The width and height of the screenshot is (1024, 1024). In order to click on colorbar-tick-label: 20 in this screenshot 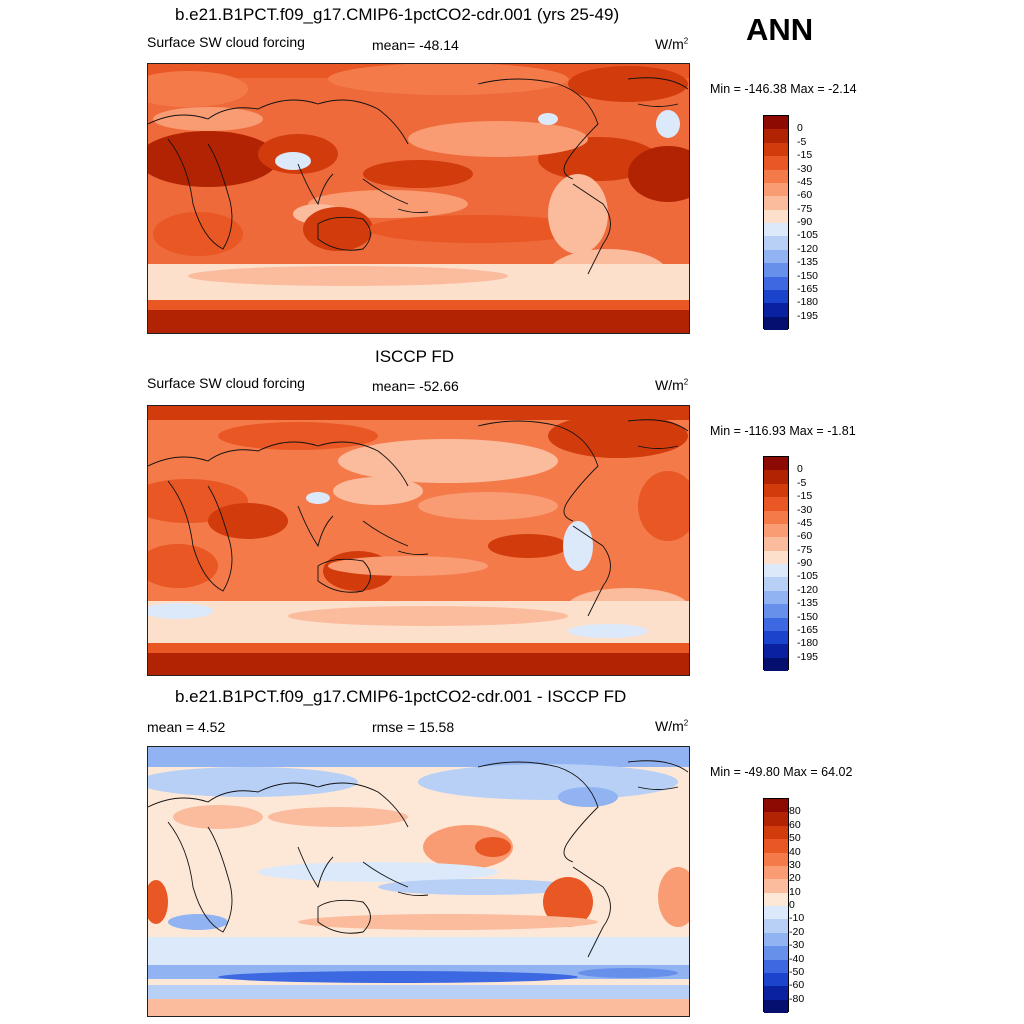, I will do `click(795, 878)`.